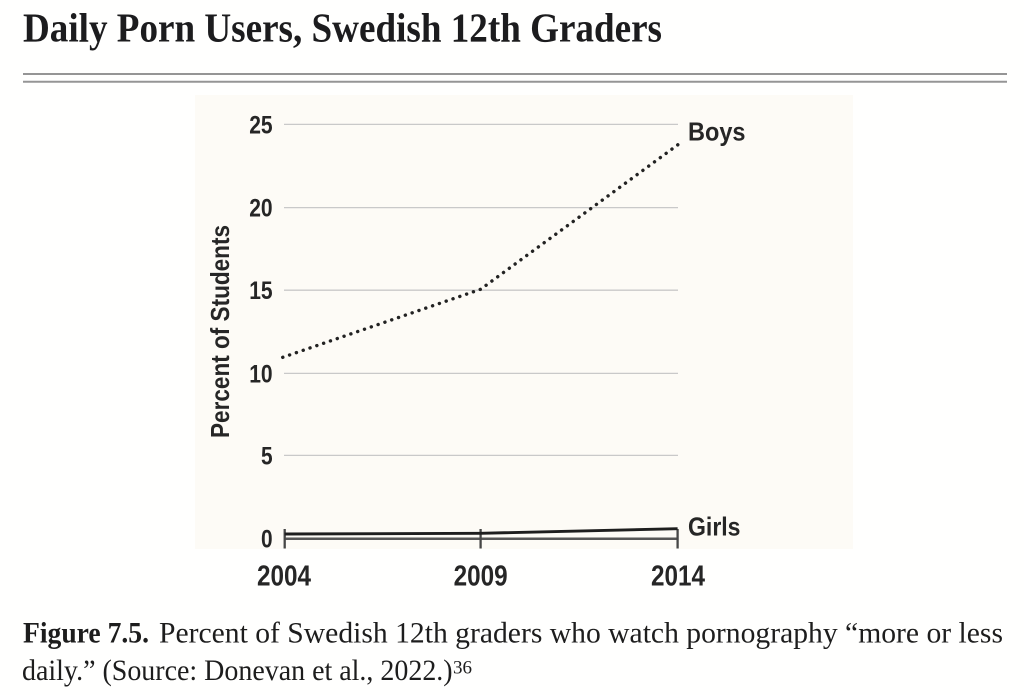 The height and width of the screenshot is (695, 1024). What do you see at coordinates (260, 125) in the screenshot?
I see `svg-text: 25` at bounding box center [260, 125].